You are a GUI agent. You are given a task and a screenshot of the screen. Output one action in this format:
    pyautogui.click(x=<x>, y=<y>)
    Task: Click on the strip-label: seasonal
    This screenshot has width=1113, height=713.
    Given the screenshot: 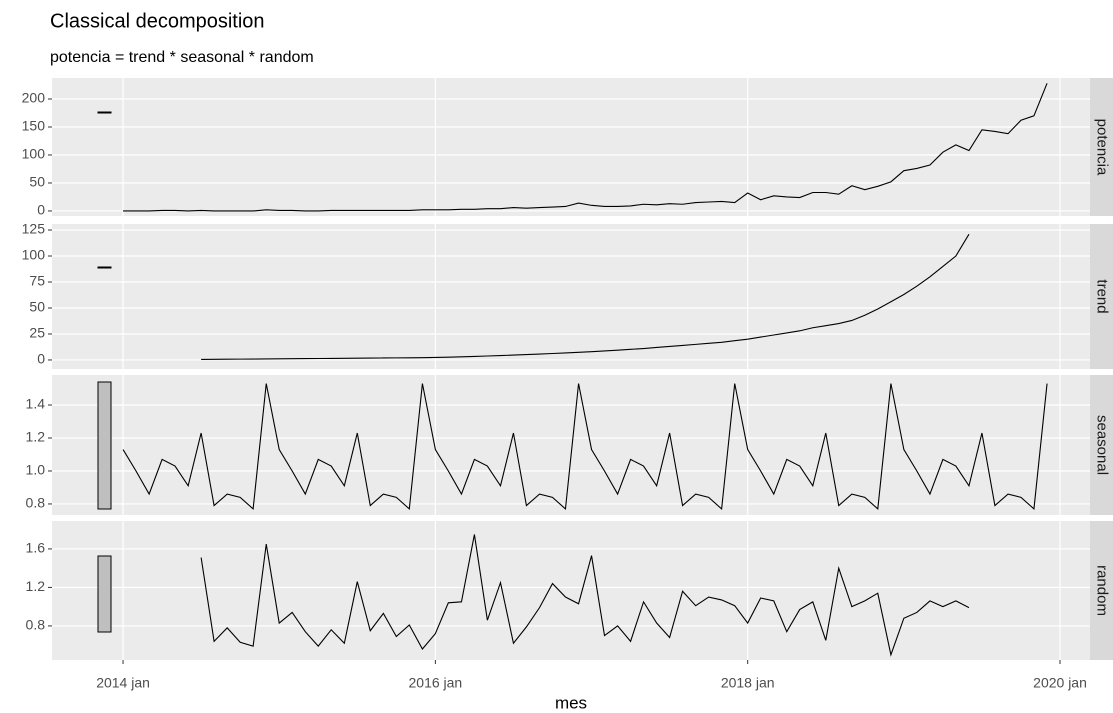 What is the action you would take?
    pyautogui.click(x=1102, y=445)
    